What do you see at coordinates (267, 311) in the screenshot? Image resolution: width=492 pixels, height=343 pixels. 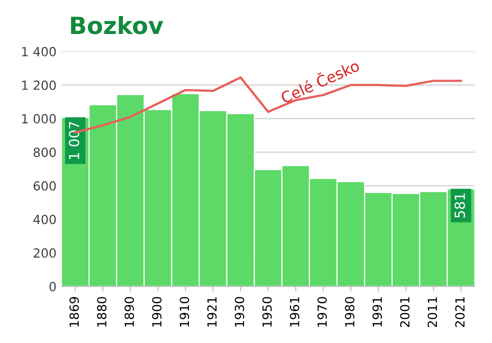 I see `x-tick-label: 1950` at bounding box center [267, 311].